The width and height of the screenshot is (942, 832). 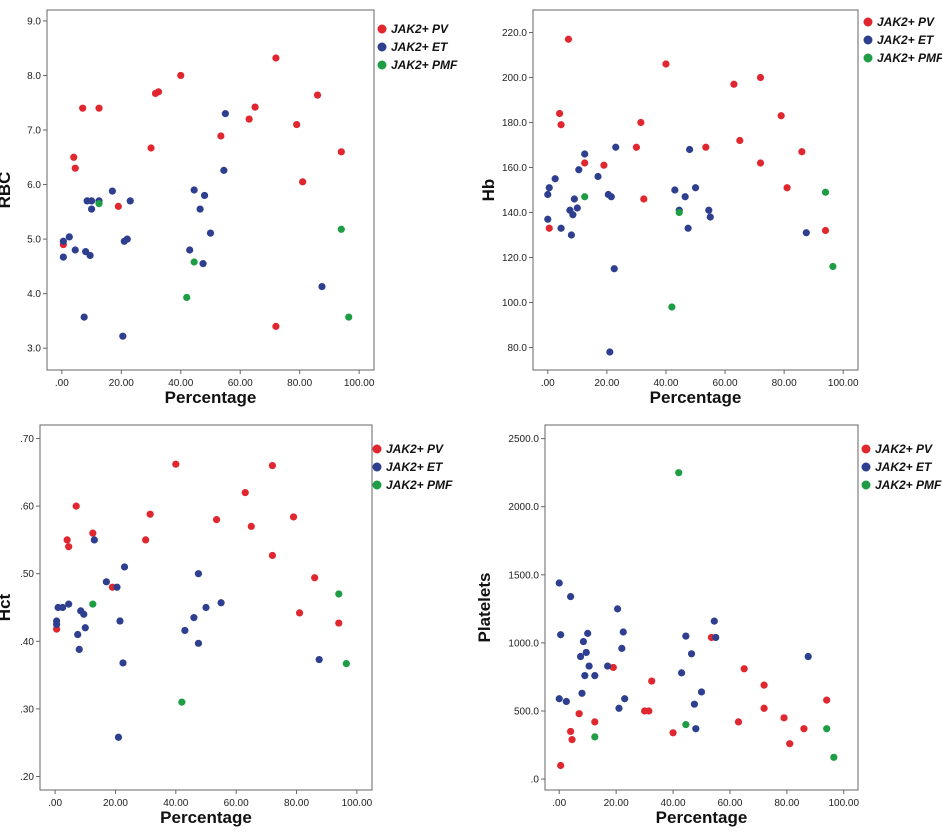 What do you see at coordinates (417, 47) in the screenshot?
I see `legend: JAK2+ PV JAK2+ ET JAK2+ PMF` at bounding box center [417, 47].